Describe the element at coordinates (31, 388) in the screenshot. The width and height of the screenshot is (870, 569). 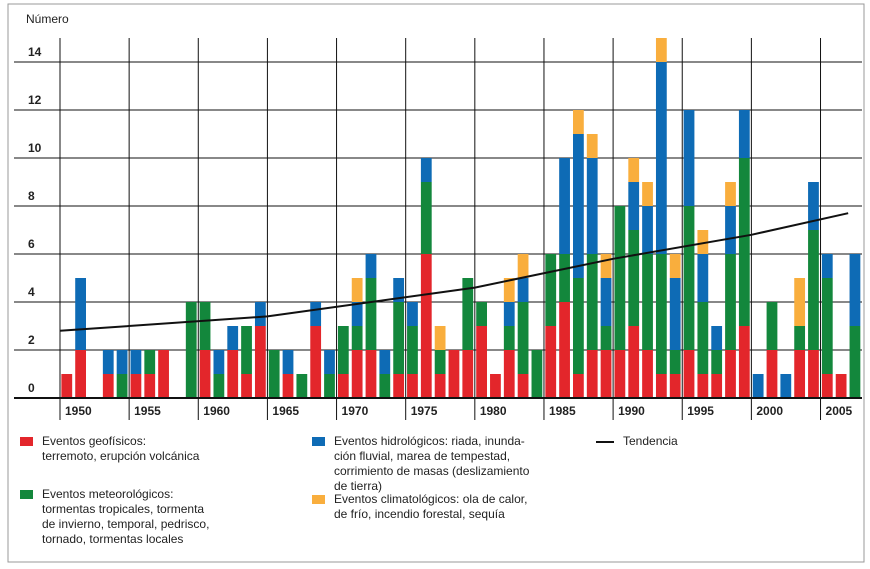
I see `y-tick-label: 0` at that location.